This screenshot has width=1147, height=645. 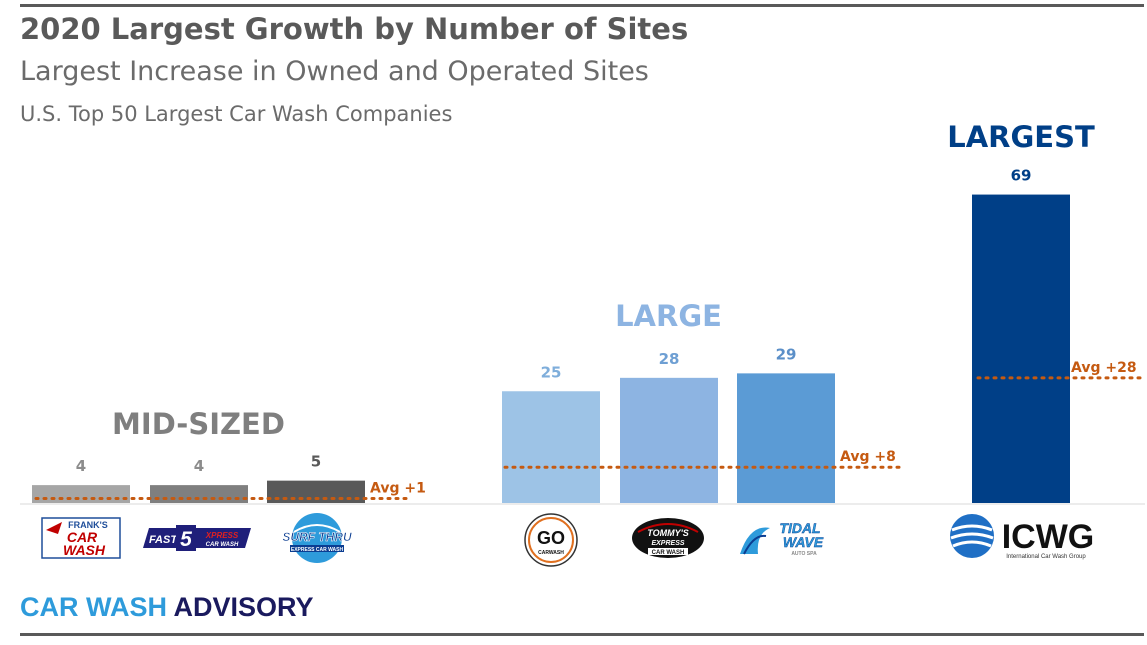 I want to click on fast5-xpress-logo: FAST 5 XPRESS CAR WASH, so click(x=197, y=538).